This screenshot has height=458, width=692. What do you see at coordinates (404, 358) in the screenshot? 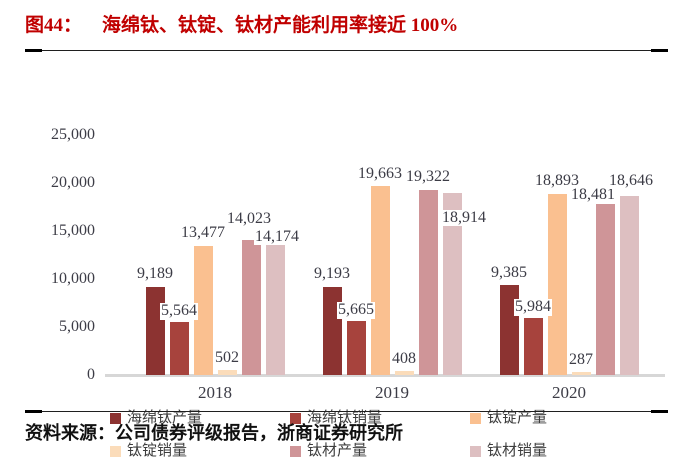
I see `data-label-钛锭销量-2019: 408` at bounding box center [404, 358].